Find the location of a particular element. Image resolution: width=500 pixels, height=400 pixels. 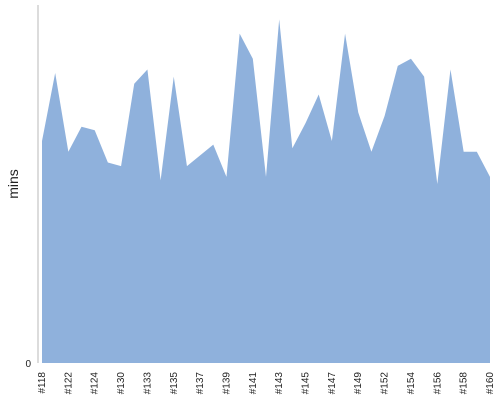

x-tick-label: #147 is located at coordinates (332, 383).